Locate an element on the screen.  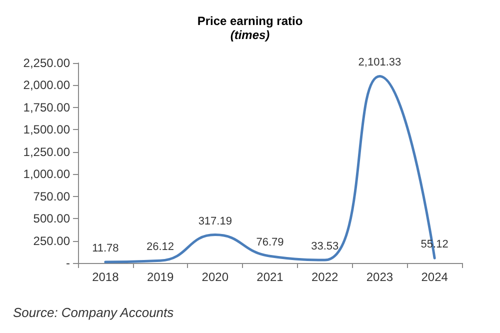
y-tick-label: - is located at coordinates (68, 263).